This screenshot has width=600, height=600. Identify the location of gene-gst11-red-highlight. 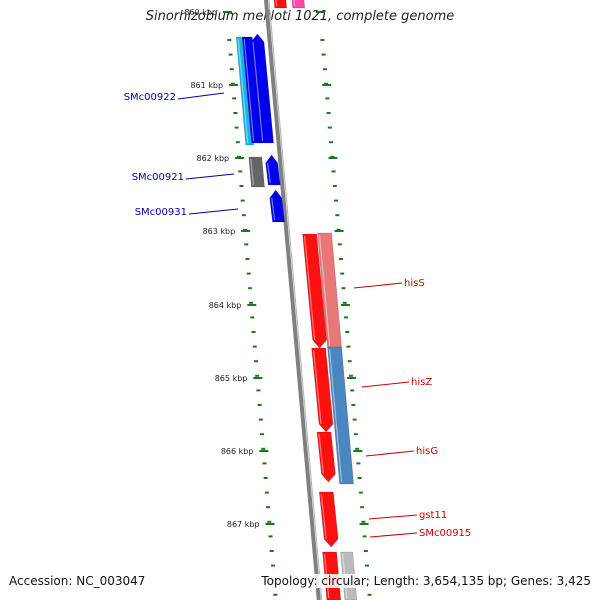
(323, 516).